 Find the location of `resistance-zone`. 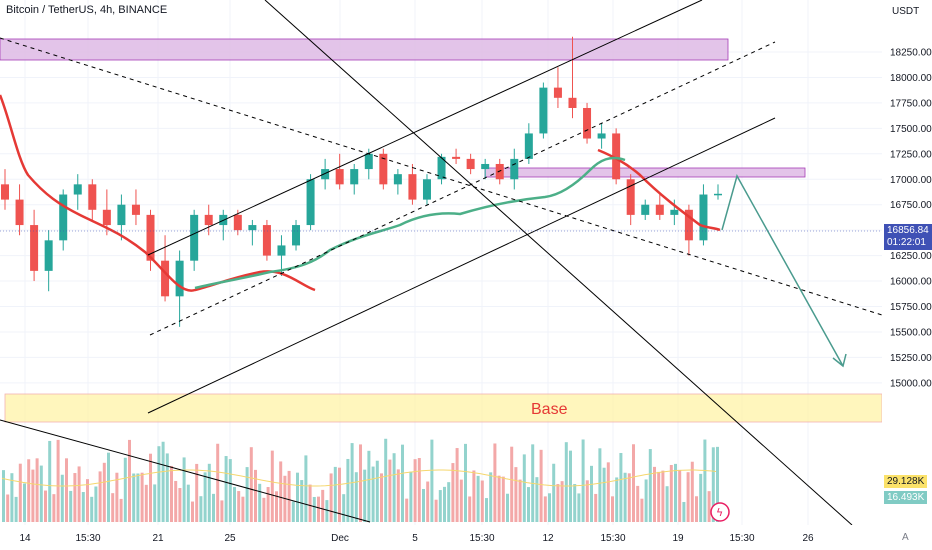

resistance-zone is located at coordinates (645, 172).